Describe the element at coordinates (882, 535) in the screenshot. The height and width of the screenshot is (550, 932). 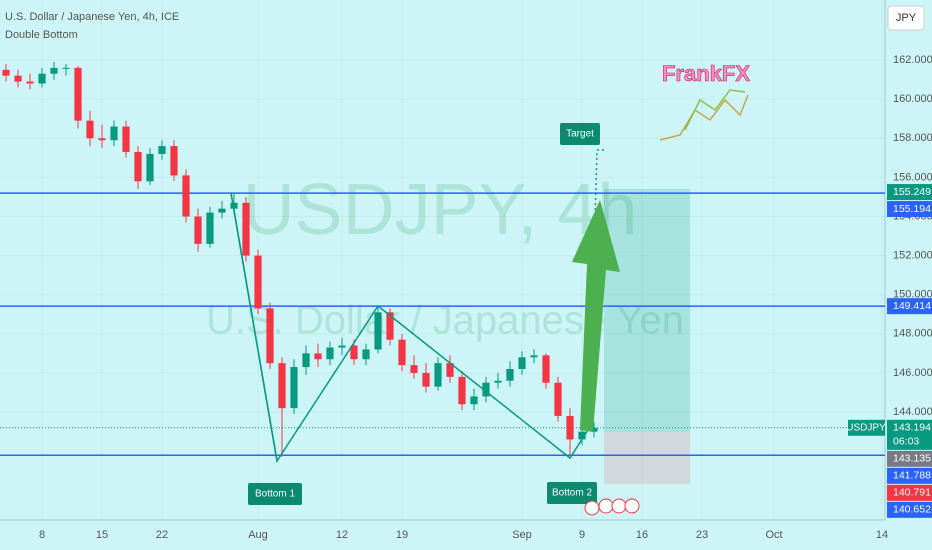
I see `x-tick-label: 14` at that location.